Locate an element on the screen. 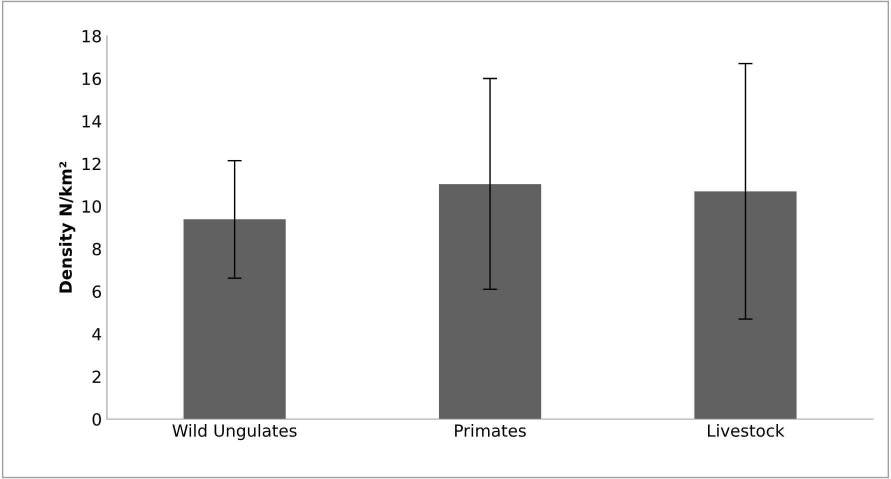 This screenshot has width=891, height=479. y-tick-label: 12 is located at coordinates (91, 164).